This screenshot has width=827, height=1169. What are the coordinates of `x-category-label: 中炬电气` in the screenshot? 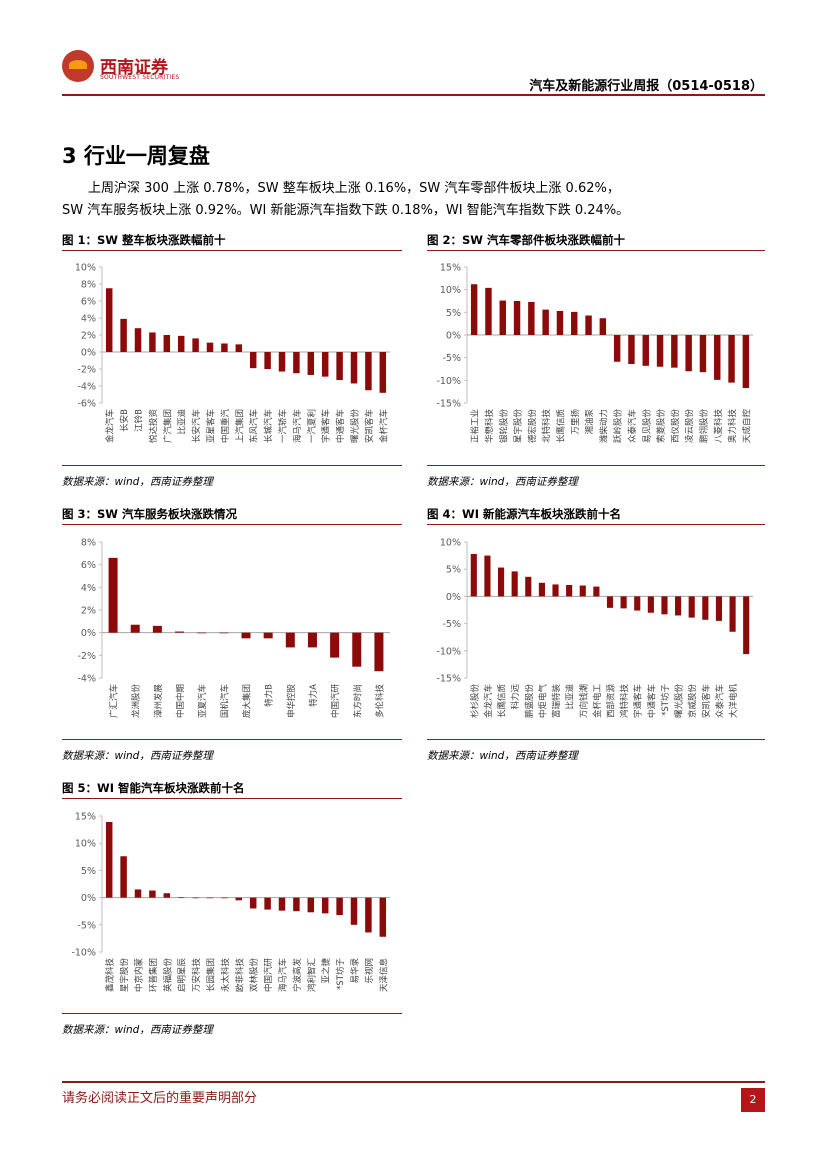 It's located at (542, 701).